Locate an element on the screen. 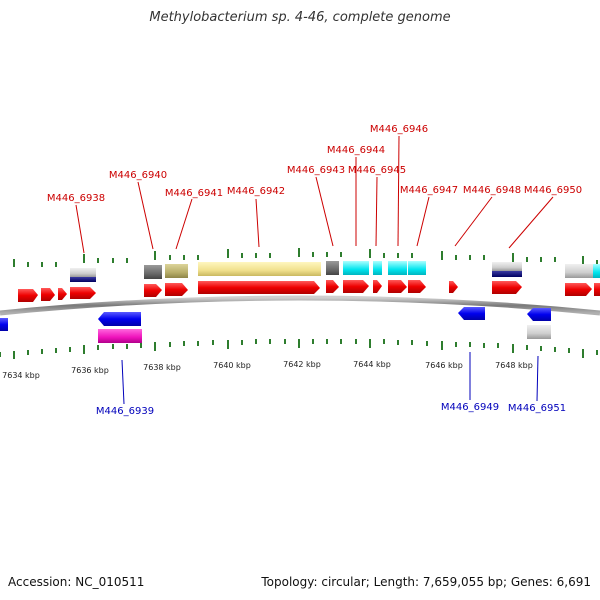 The width and height of the screenshot is (600, 600). gene-label: M446_6947 is located at coordinates (429, 190).